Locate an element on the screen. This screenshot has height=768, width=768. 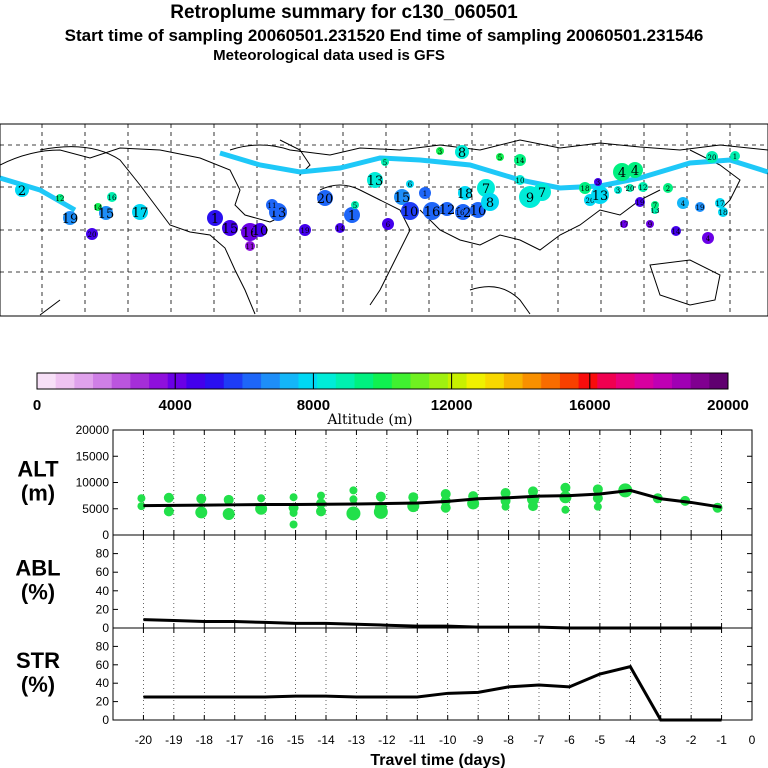
x-tick-label: -9 is located at coordinates (478, 740).